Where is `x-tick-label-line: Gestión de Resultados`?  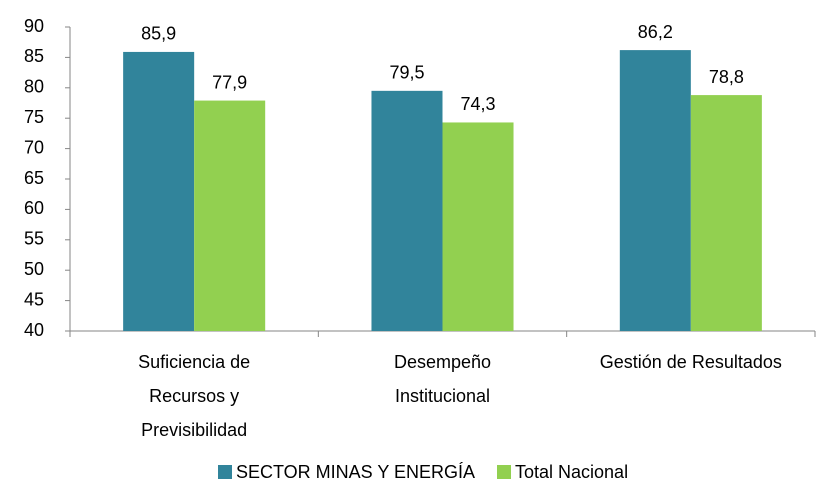 x-tick-label-line: Gestión de Resultados is located at coordinates (691, 362).